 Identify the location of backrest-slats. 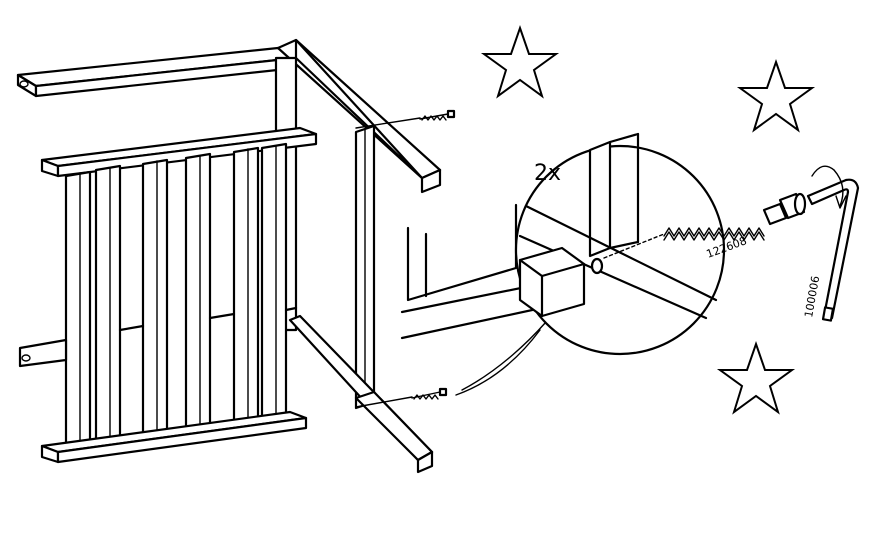
(176, 295).